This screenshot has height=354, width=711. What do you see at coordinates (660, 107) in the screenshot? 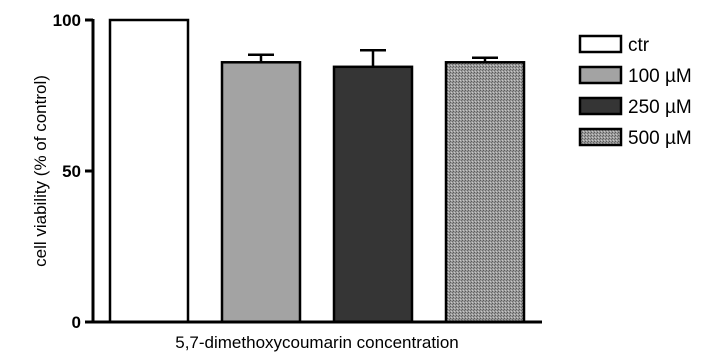
I see `legend-label: 250 µM` at bounding box center [660, 107].